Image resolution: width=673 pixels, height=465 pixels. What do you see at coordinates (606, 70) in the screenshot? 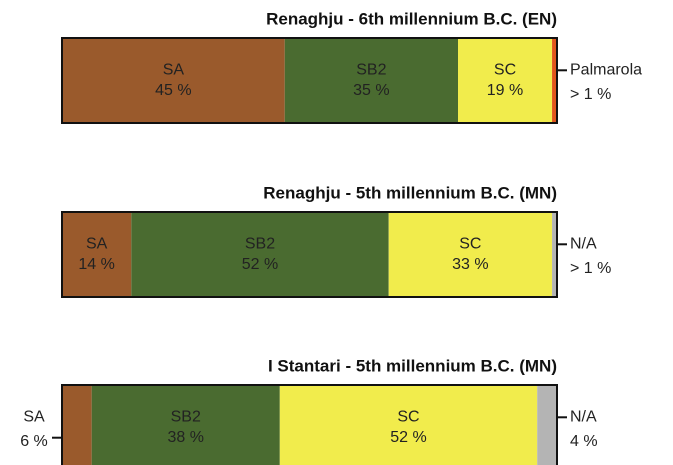
I see `segment-name: Palmarola` at bounding box center [606, 70].